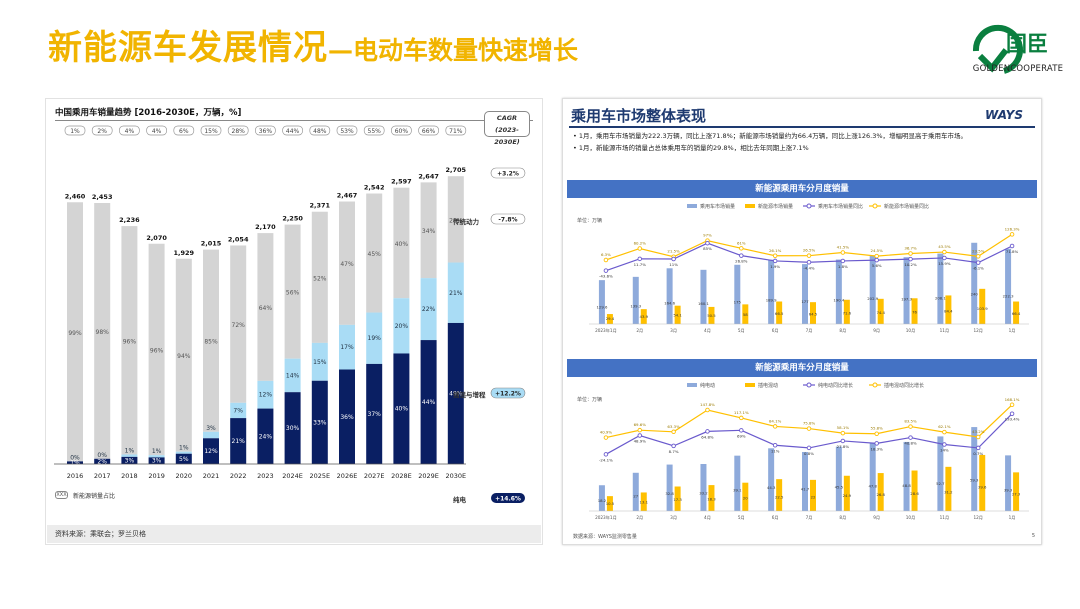 This screenshot has height=609, width=1080. What do you see at coordinates (313, 44) in the screenshot?
I see `slide-title: 新能源车发展情况—电动车数量快速增长` at bounding box center [313, 44].